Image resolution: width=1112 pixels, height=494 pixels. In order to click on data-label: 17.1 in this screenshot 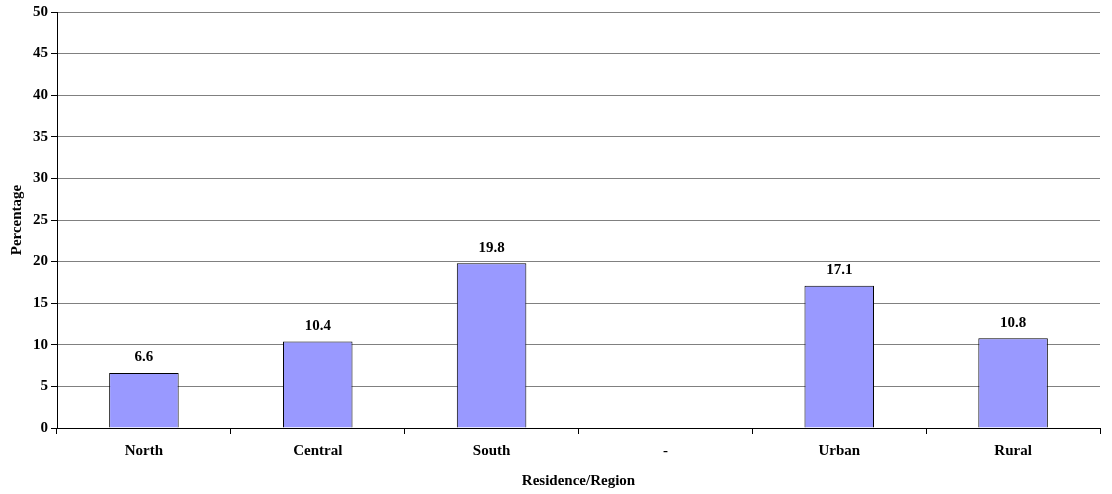, I will do `click(839, 269)`.